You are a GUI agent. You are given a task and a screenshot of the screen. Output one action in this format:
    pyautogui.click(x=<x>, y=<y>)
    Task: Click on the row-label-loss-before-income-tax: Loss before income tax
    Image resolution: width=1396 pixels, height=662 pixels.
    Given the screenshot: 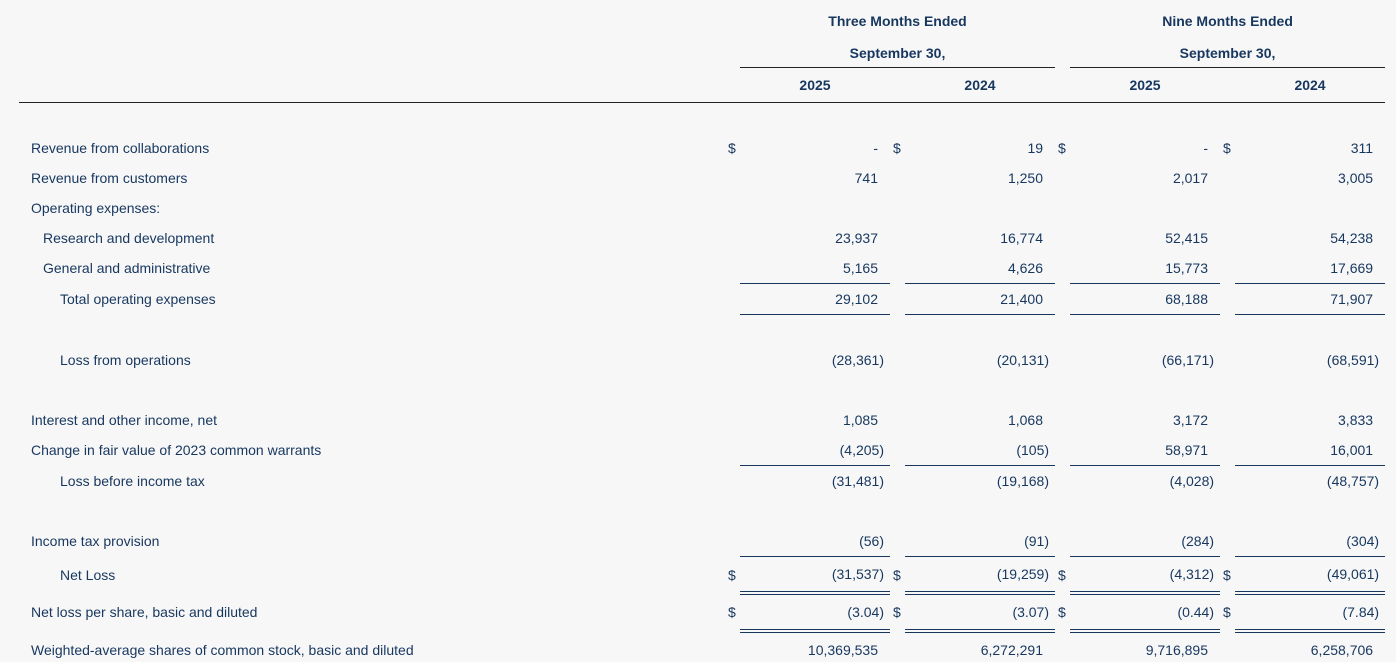 What is the action you would take?
    pyautogui.click(x=132, y=480)
    